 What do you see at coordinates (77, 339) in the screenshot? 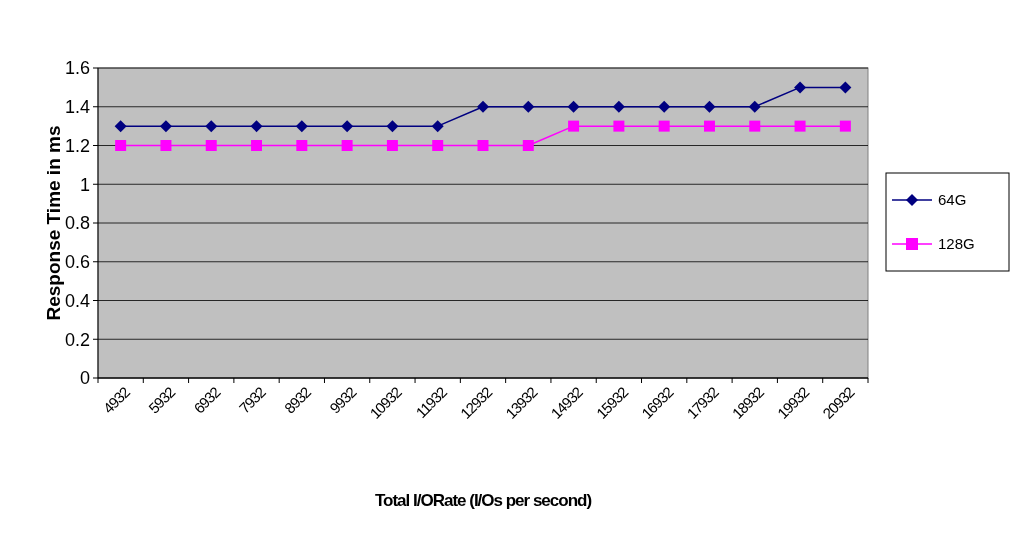
I see `y-tick-label: 0.2` at bounding box center [77, 339].